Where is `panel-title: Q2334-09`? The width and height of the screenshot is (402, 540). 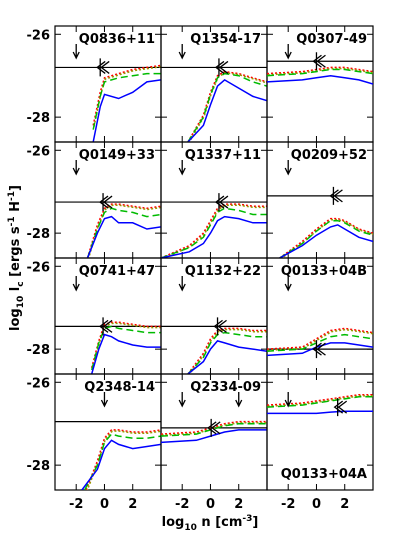
panel-title: Q2334-09 is located at coordinates (225, 387).